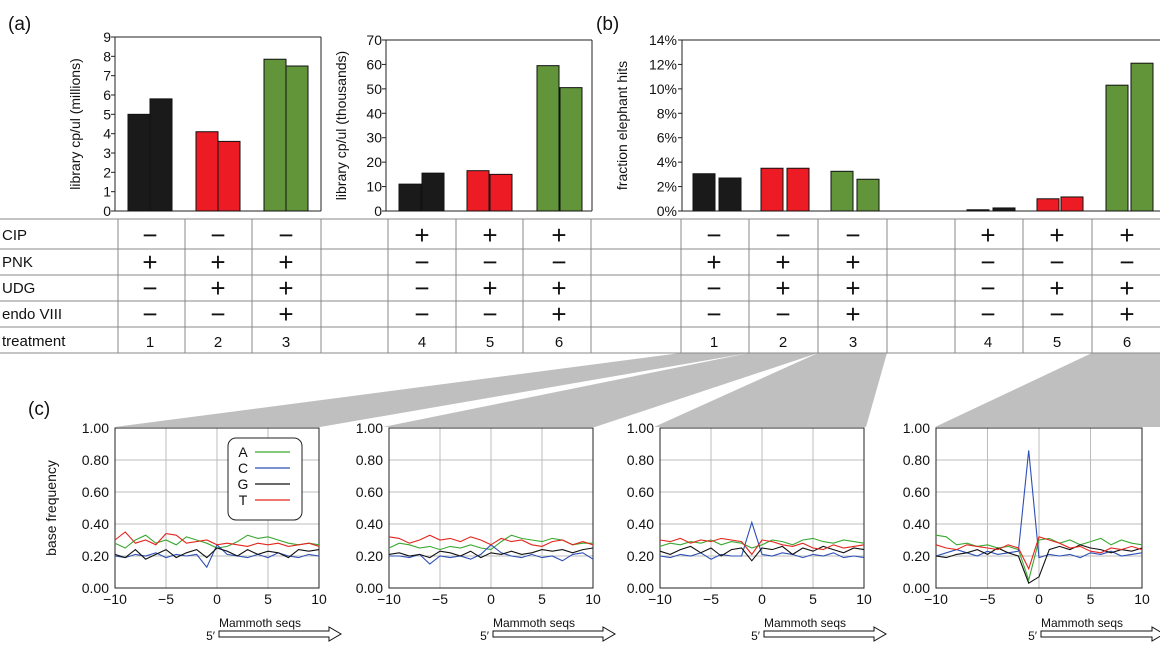 This screenshot has height=649, width=1160. I want to click on y-tick-label: 4, so click(107, 134).